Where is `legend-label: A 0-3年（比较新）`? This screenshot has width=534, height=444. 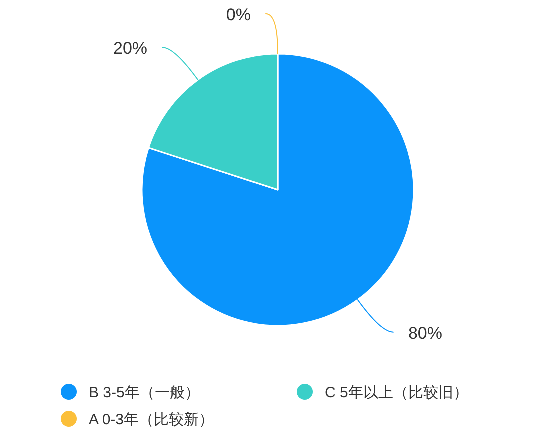
legend-label: A 0-3年（比较新） is located at coordinates (151, 420).